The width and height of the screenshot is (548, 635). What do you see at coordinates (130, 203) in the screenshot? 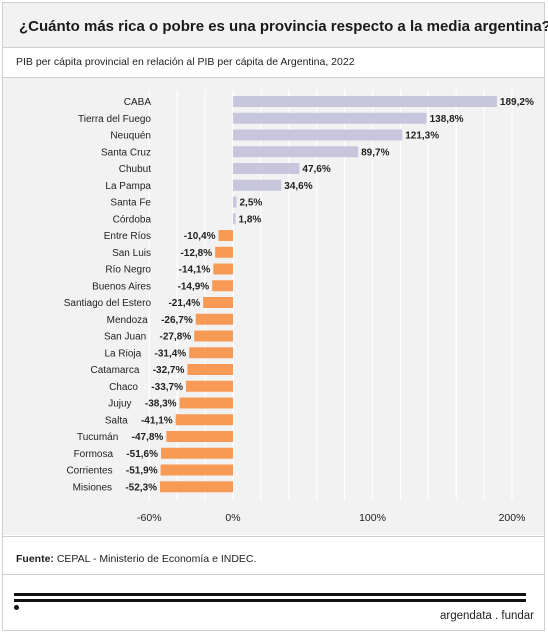
I see `category-label: Santa Fe` at bounding box center [130, 203].